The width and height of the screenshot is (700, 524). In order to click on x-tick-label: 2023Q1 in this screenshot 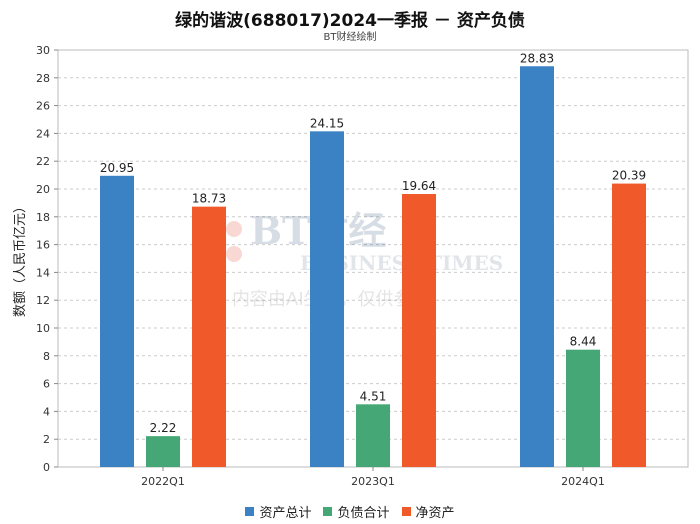, I will do `click(373, 481)`.